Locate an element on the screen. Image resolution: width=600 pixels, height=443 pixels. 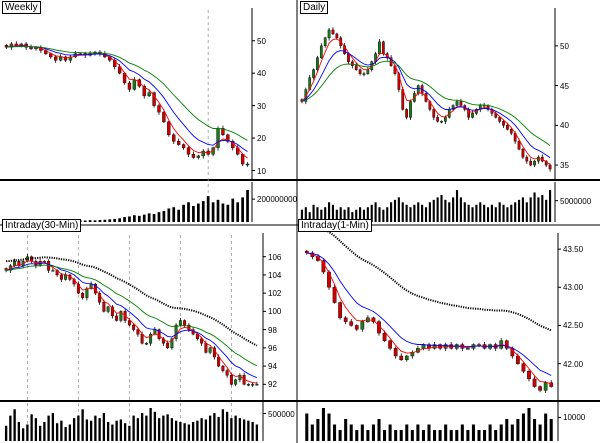
weekly-ma-short-line is located at coordinates (127, 101).